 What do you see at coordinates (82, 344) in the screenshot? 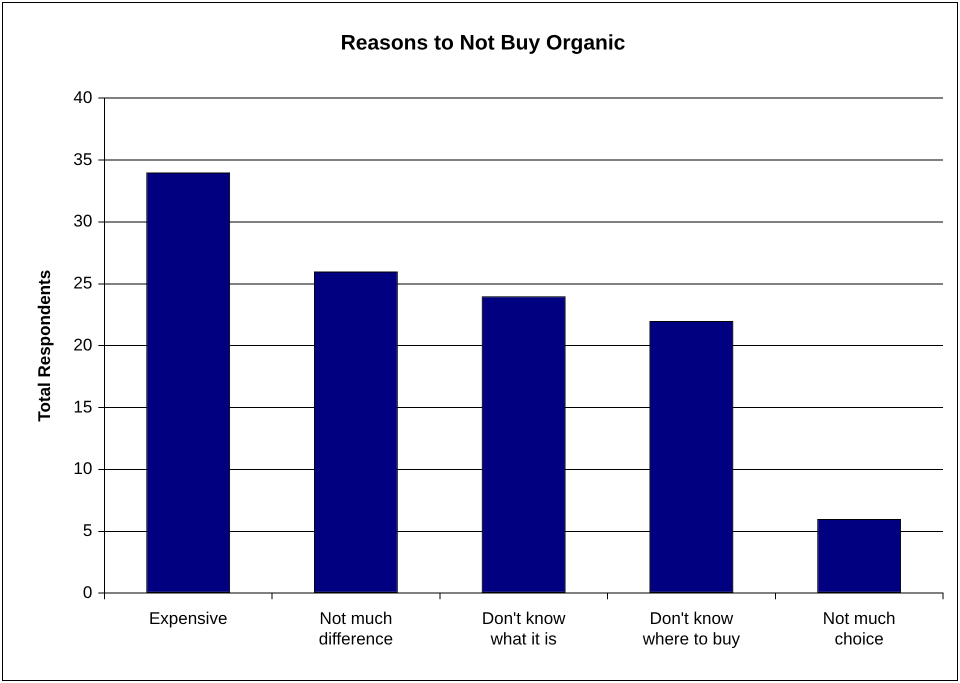
I see `y-tick-label: 20` at bounding box center [82, 344].